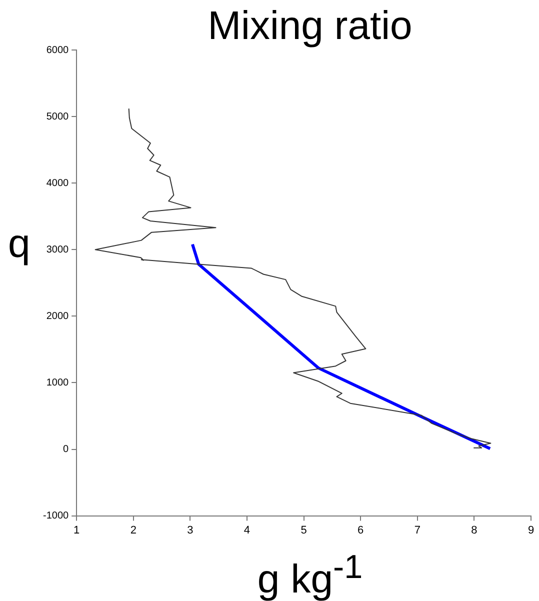 The image size is (539, 601). I want to click on x-tick-label: 5, so click(303, 530).